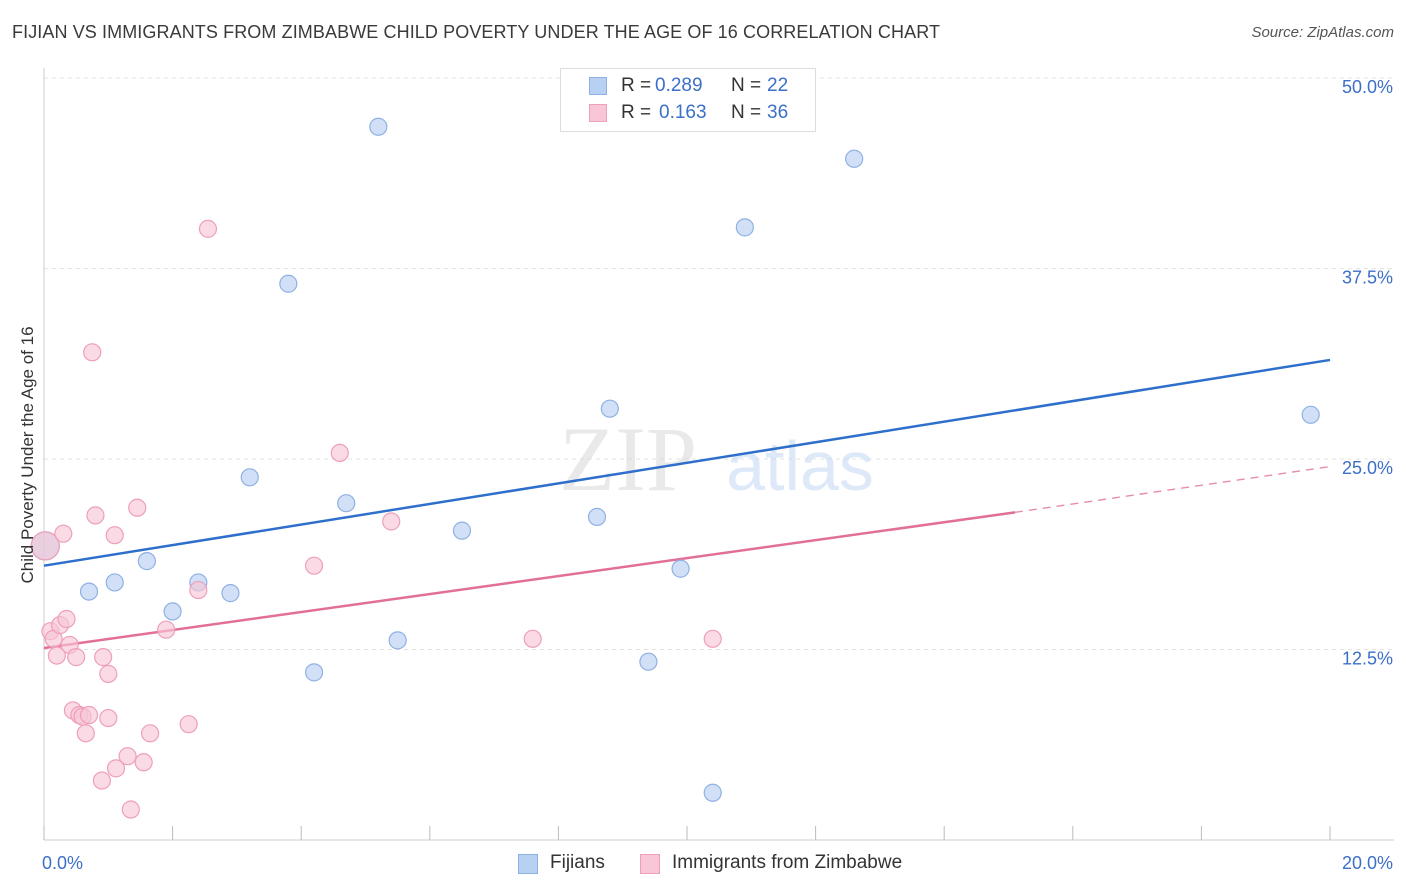  Describe the element at coordinates (679, 85) in the screenshot. I see `legend-r-value: 0.289` at that location.